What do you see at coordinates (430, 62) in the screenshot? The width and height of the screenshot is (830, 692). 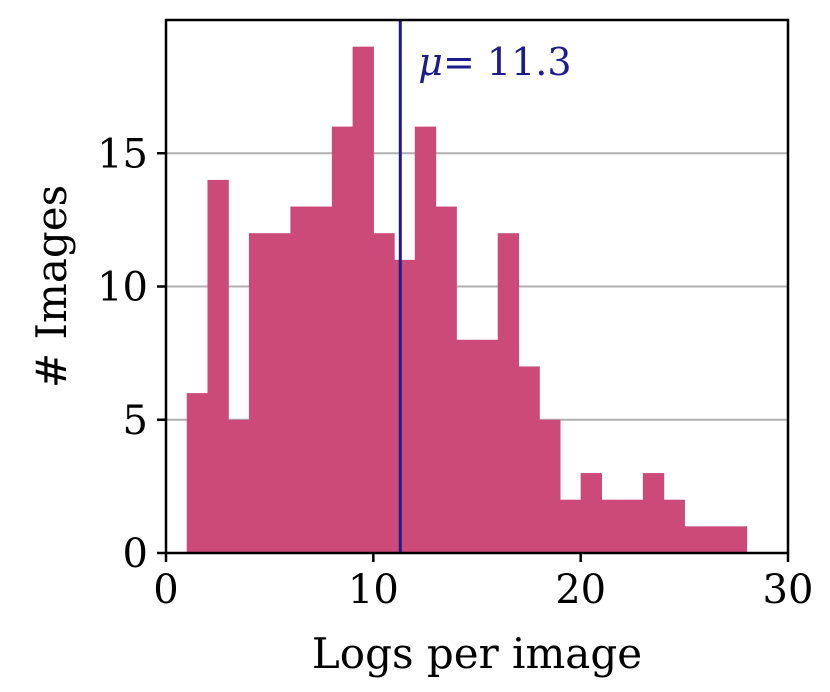 I see `mean-symbol: μ` at bounding box center [430, 62].